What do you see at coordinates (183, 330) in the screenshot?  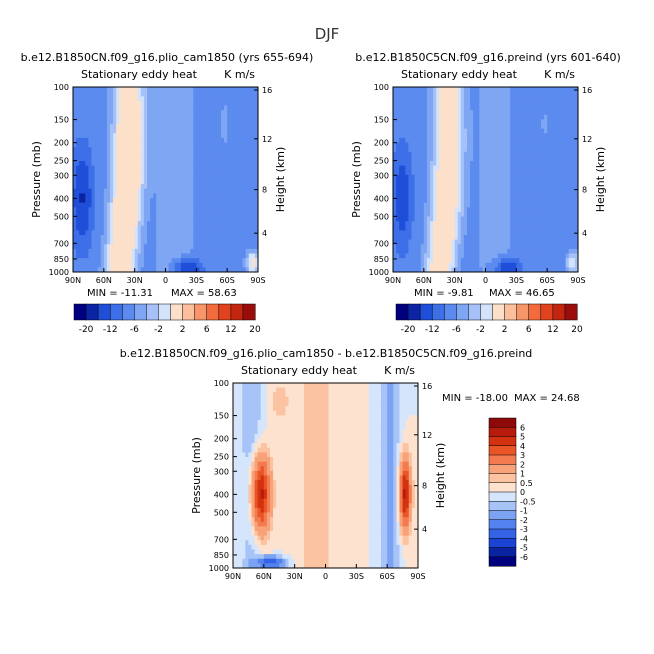 I see `colorbar-label: 2` at bounding box center [183, 330].